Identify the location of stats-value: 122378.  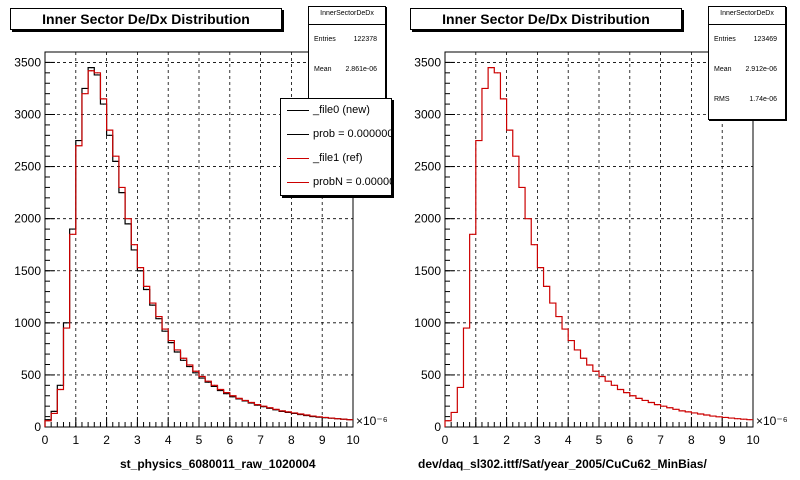
(365, 39).